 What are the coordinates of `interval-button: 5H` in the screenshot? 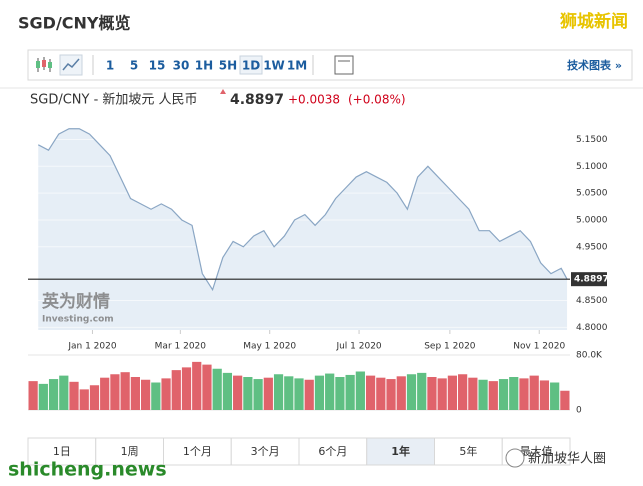 It's located at (228, 66).